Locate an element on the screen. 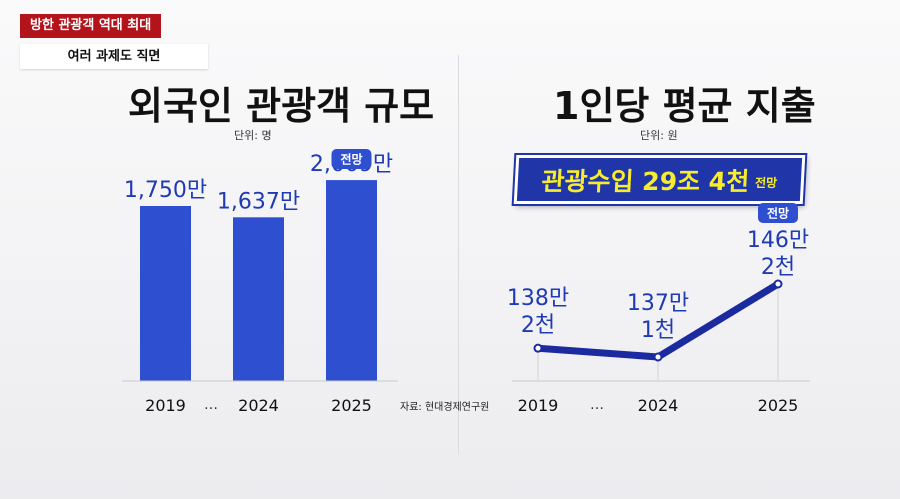 This screenshot has height=499, width=900. bar-forecast-badge-text: 전망 is located at coordinates (351, 159).